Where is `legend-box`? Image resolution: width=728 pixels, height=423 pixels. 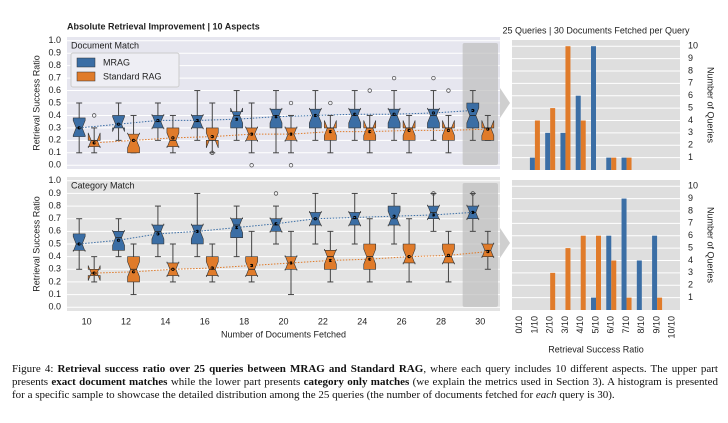
legend-box is located at coordinates (125, 70).